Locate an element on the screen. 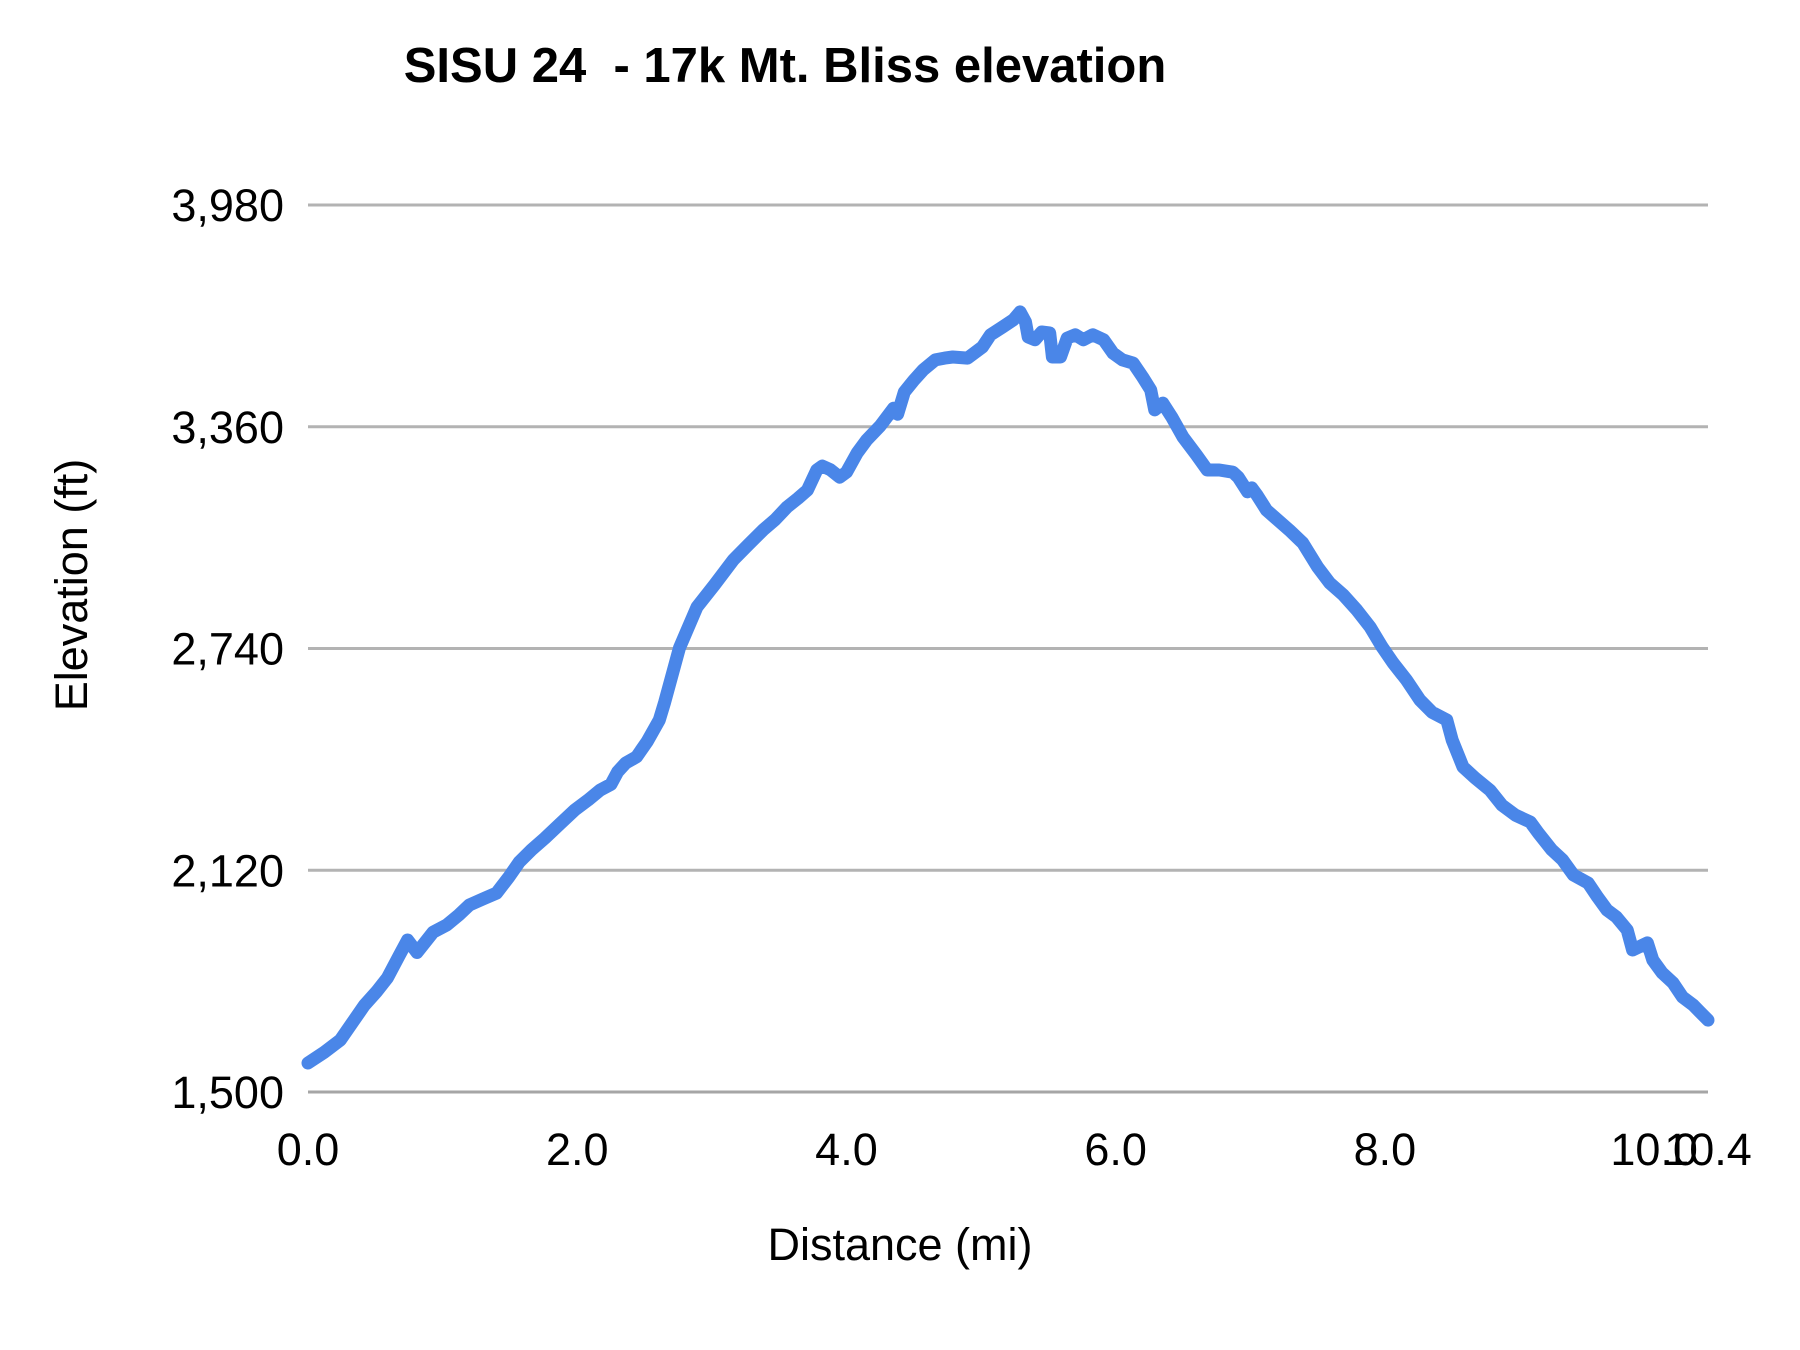  chart-title: SISU 24 - 17k Mt. Bliss elevation is located at coordinates (785, 66).